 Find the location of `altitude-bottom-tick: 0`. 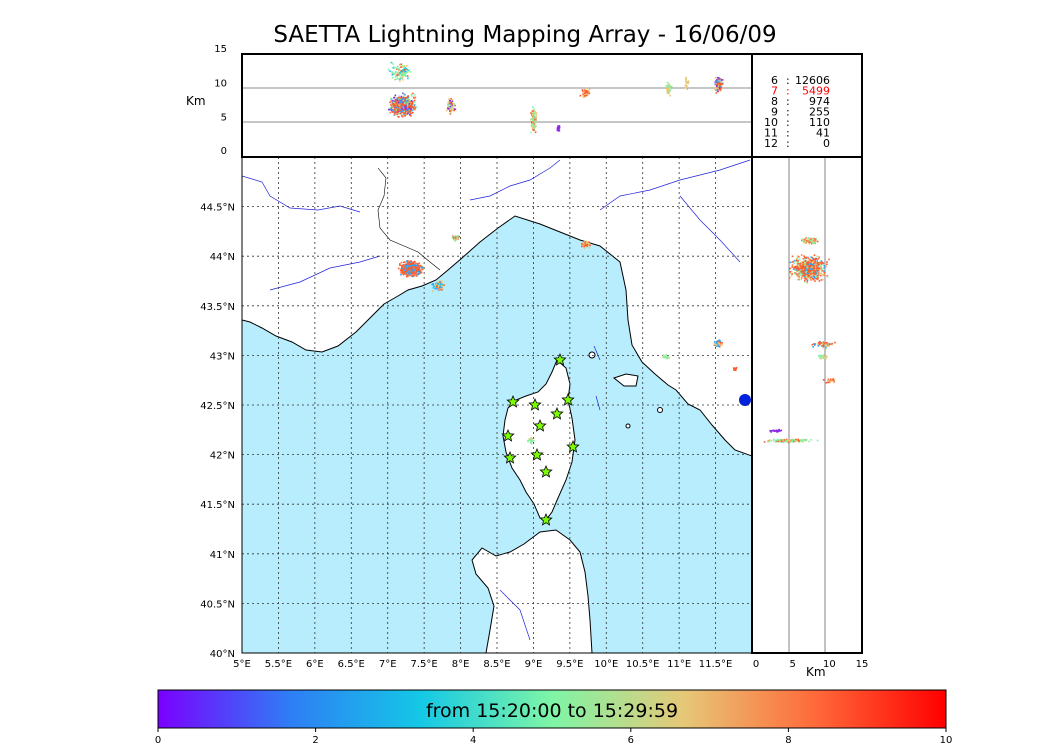

altitude-bottom-tick: 0 is located at coordinates (756, 664).